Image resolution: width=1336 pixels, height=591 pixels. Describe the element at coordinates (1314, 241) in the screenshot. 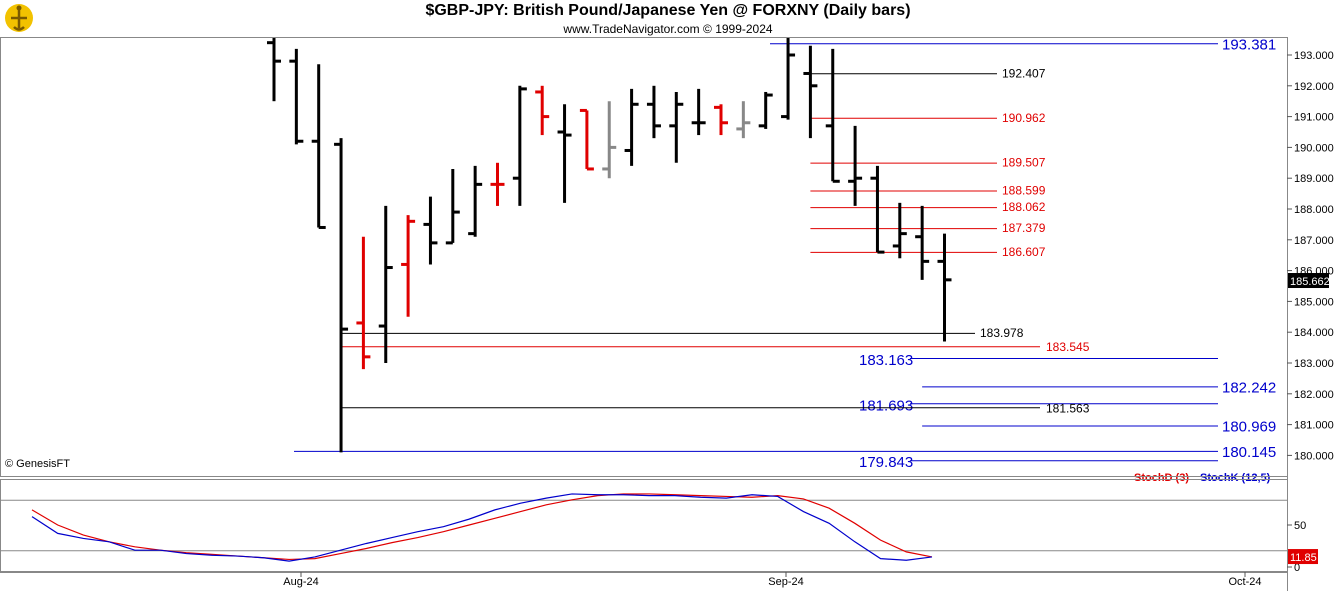

I see `price-tick-label: 187.000` at that location.